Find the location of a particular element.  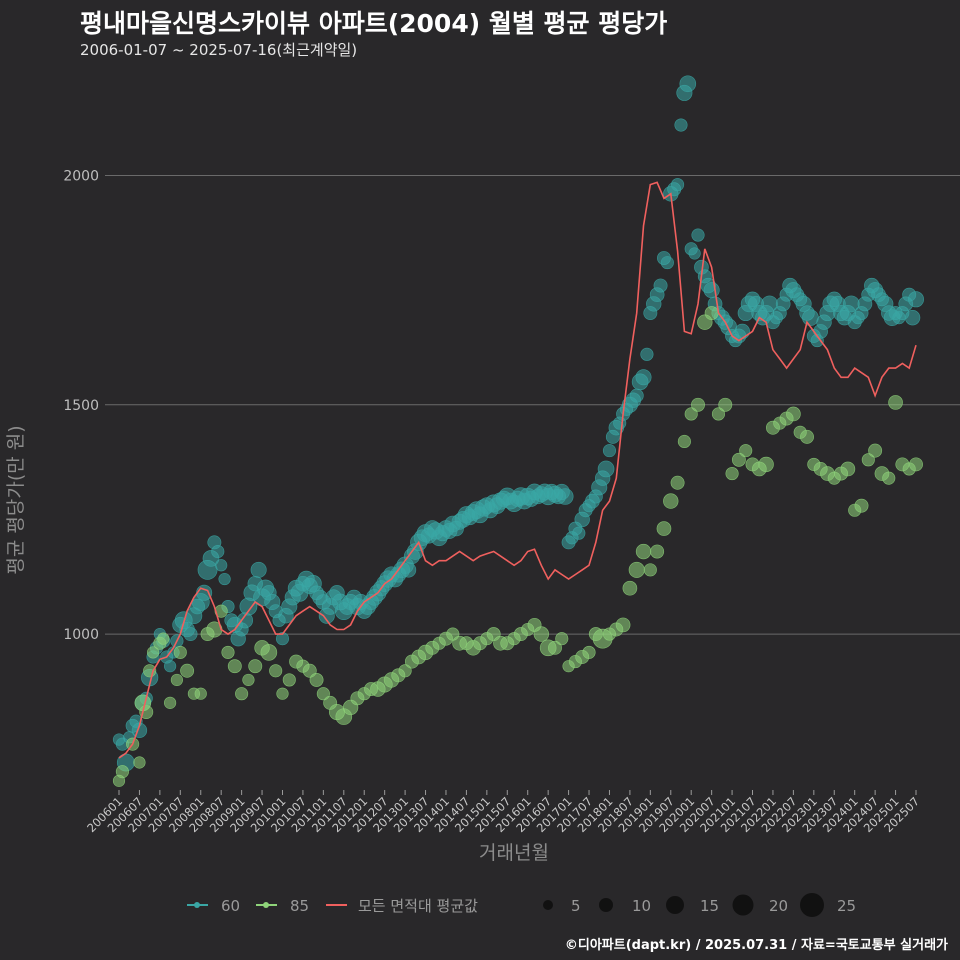

legend-label-85: 85 is located at coordinates (299, 906).